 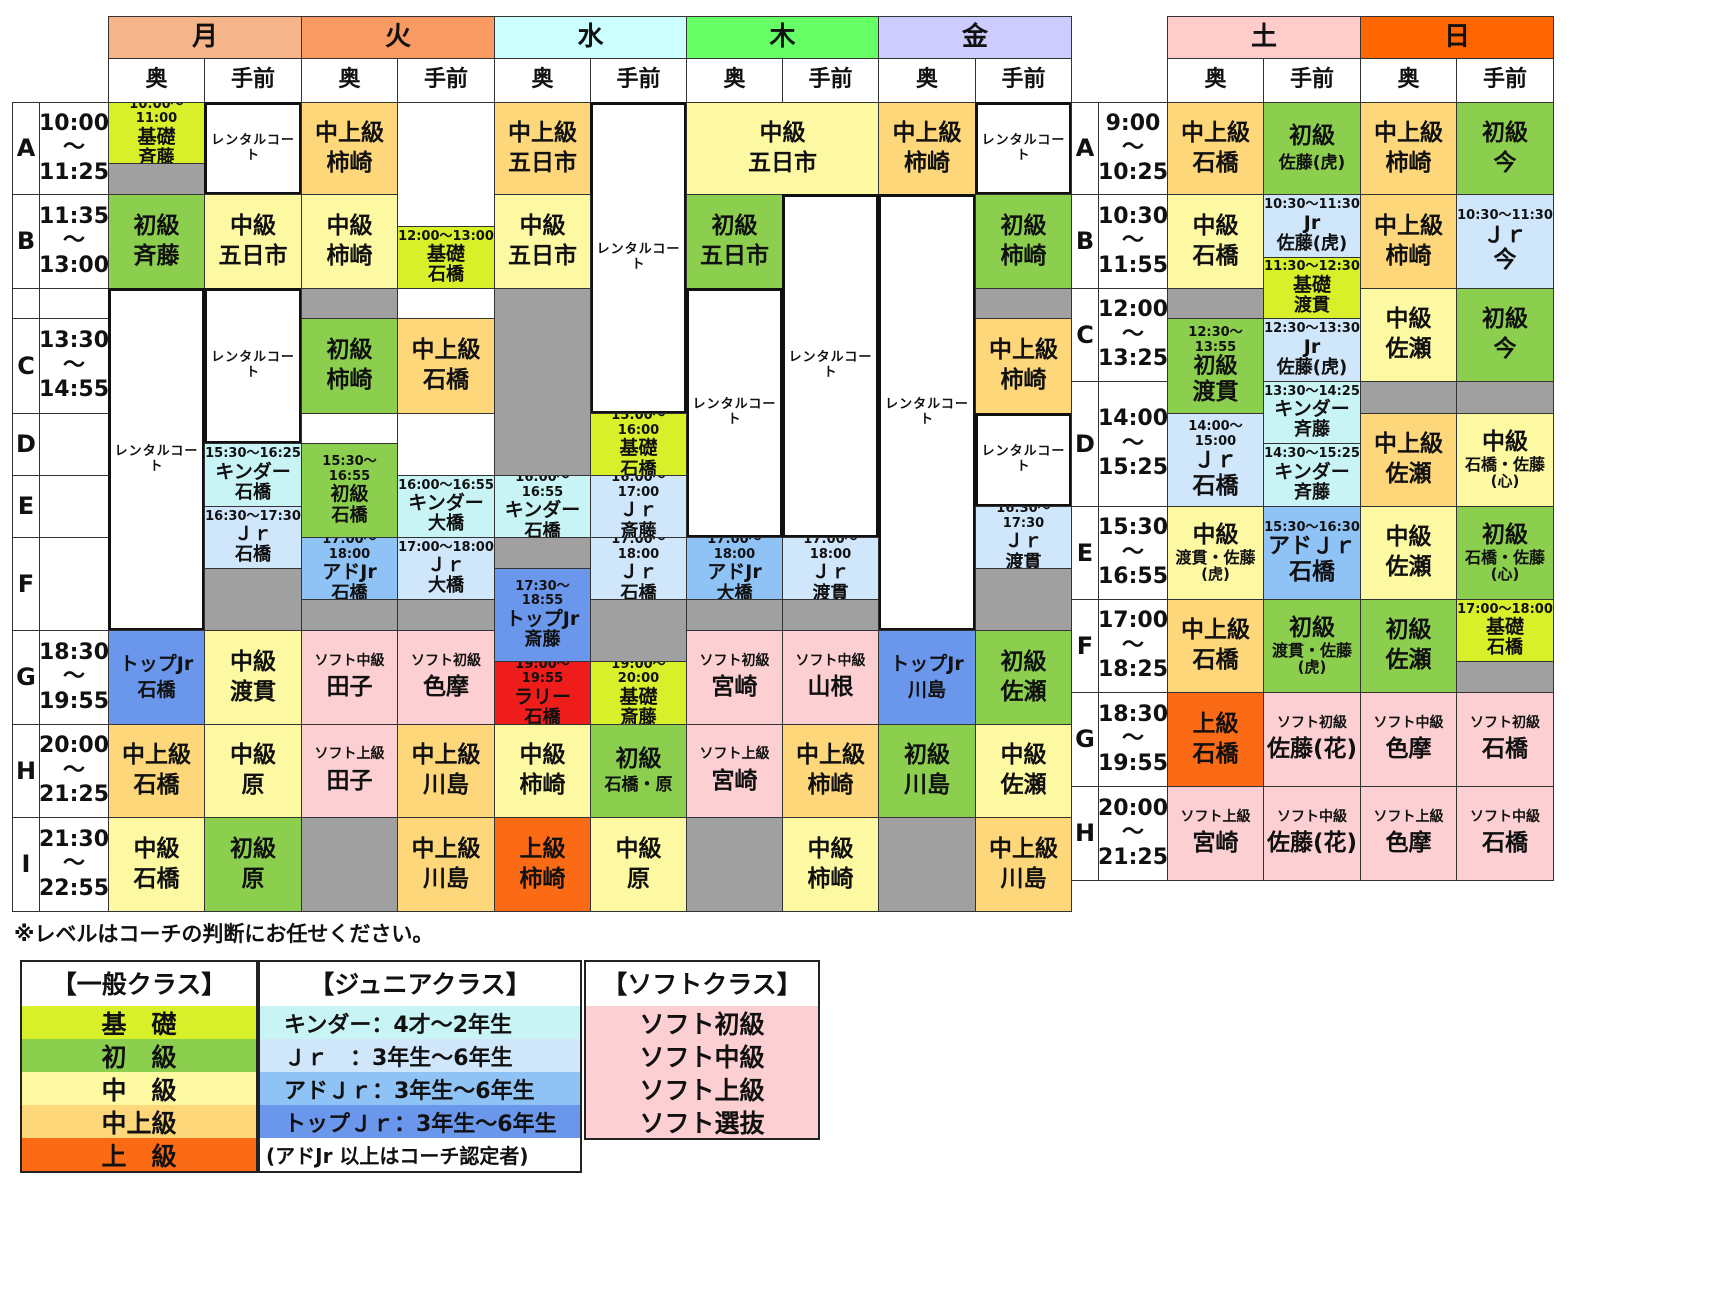 What do you see at coordinates (1215, 553) in the screenshot?
I see `class-slot: 中級 渡貫・佐藤 (虎)` at bounding box center [1215, 553].